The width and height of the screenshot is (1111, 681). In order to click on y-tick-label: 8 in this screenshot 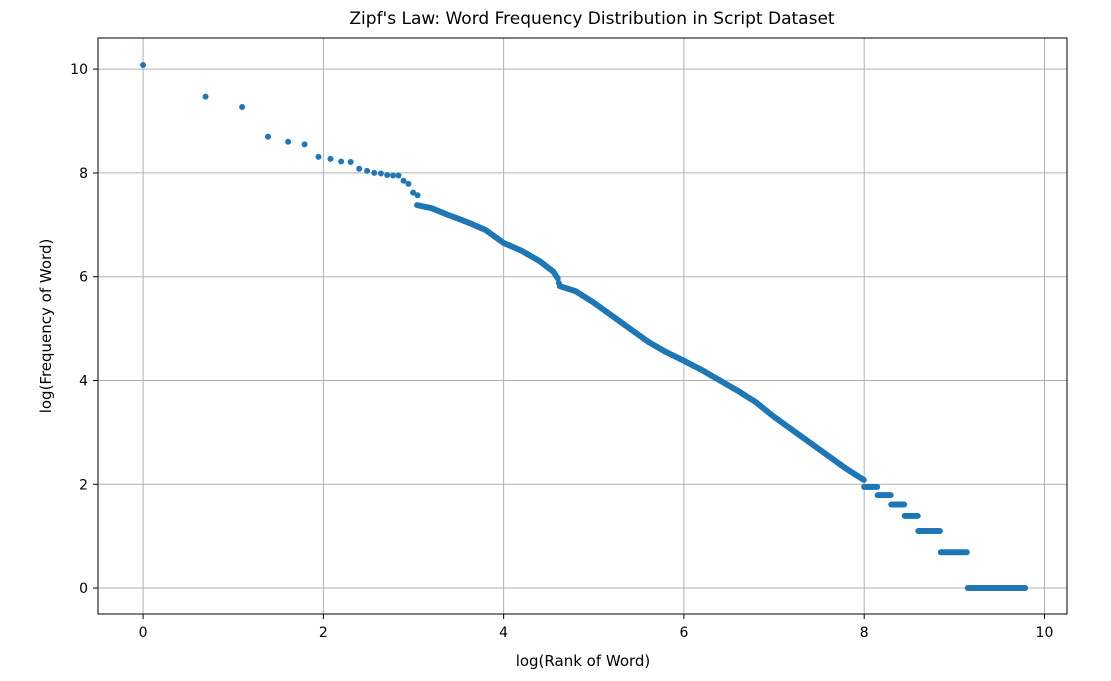, I will do `click(83, 174)`.